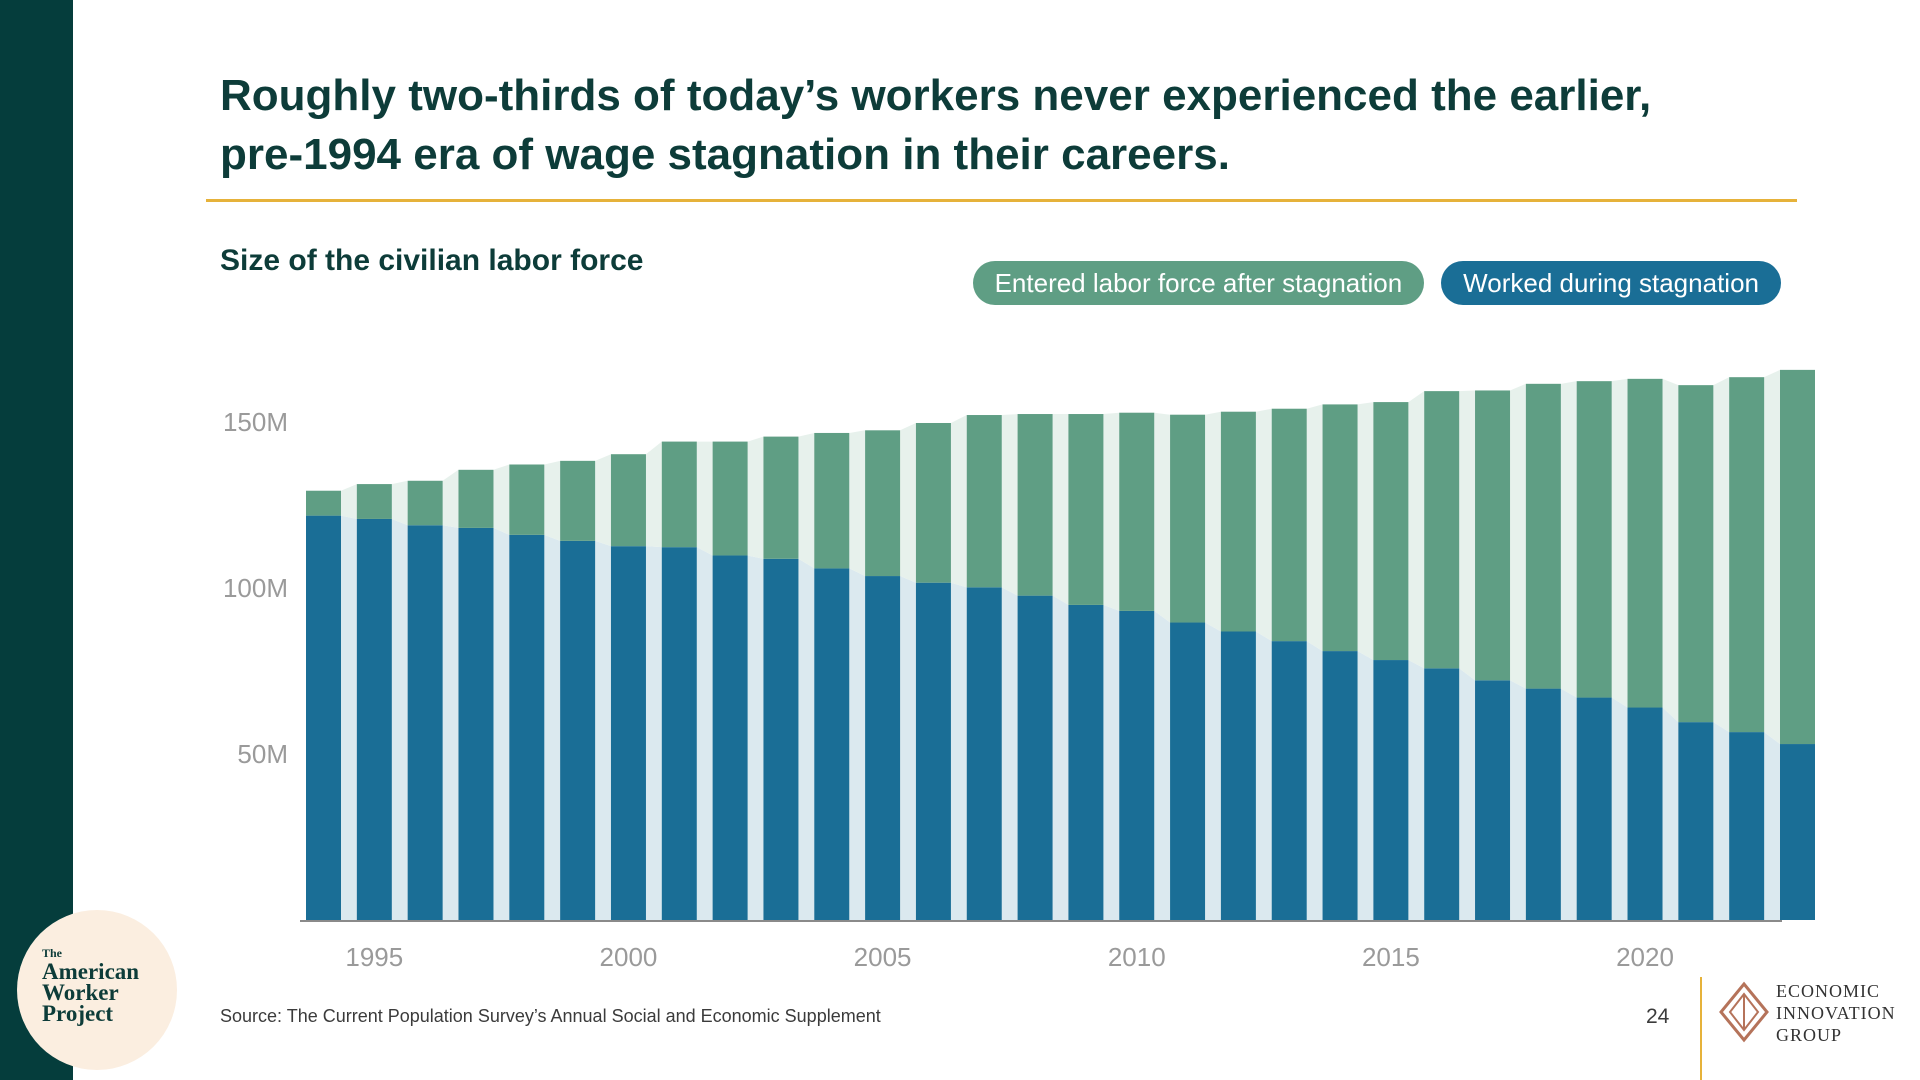  Describe the element at coordinates (1797, 832) in the screenshot. I see `bar-worked-during-2023` at that location.